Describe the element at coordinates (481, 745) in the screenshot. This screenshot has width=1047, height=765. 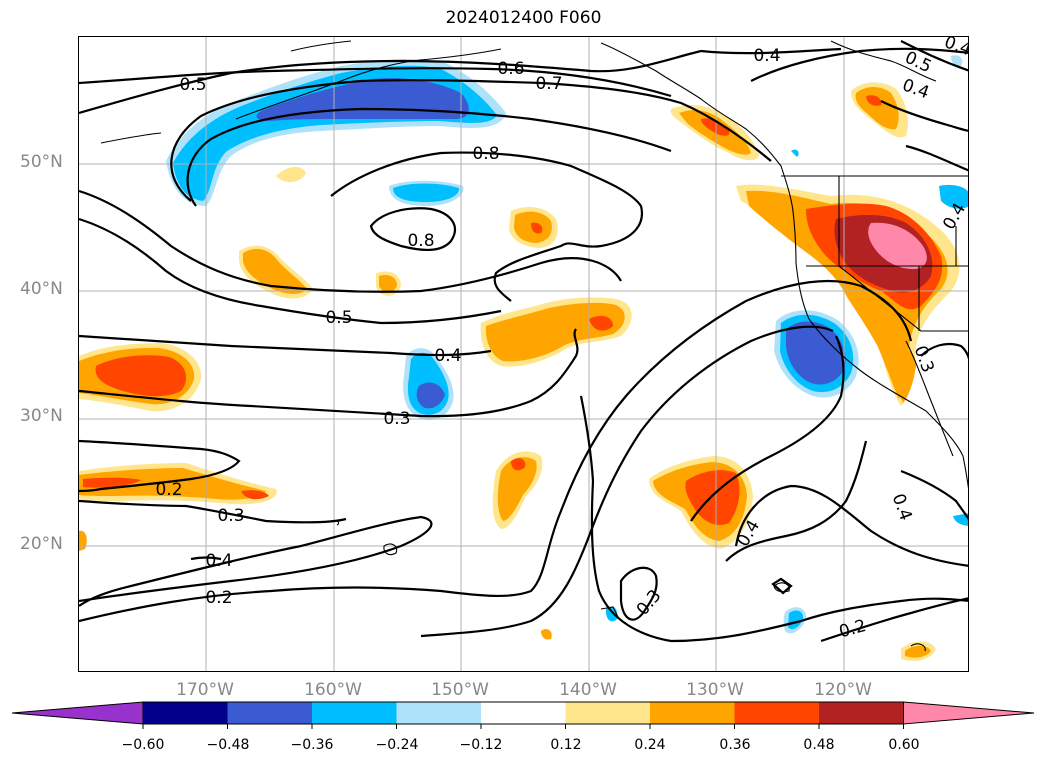
I see `colorbar-tick: −0.12` at that location.